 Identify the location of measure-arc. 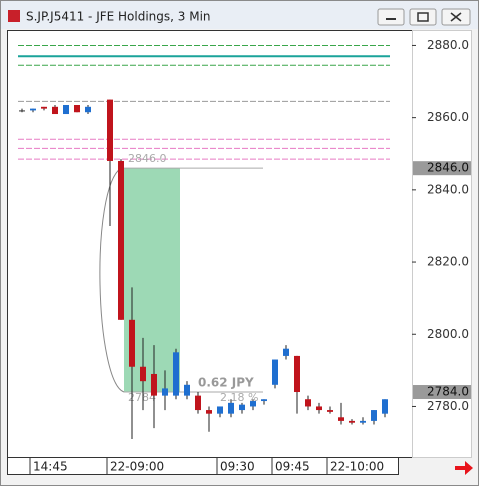
(112, 280).